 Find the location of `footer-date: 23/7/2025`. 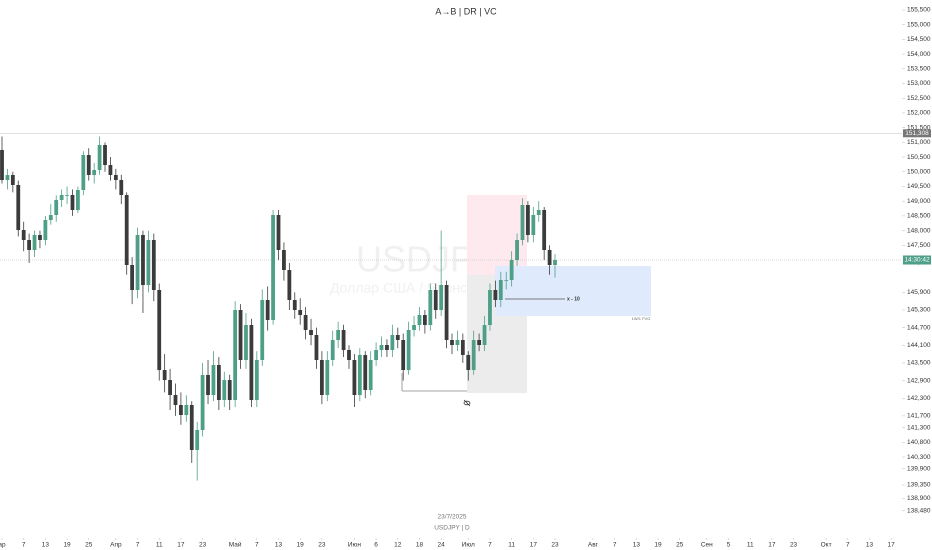

footer-date: 23/7/2025 is located at coordinates (452, 517).